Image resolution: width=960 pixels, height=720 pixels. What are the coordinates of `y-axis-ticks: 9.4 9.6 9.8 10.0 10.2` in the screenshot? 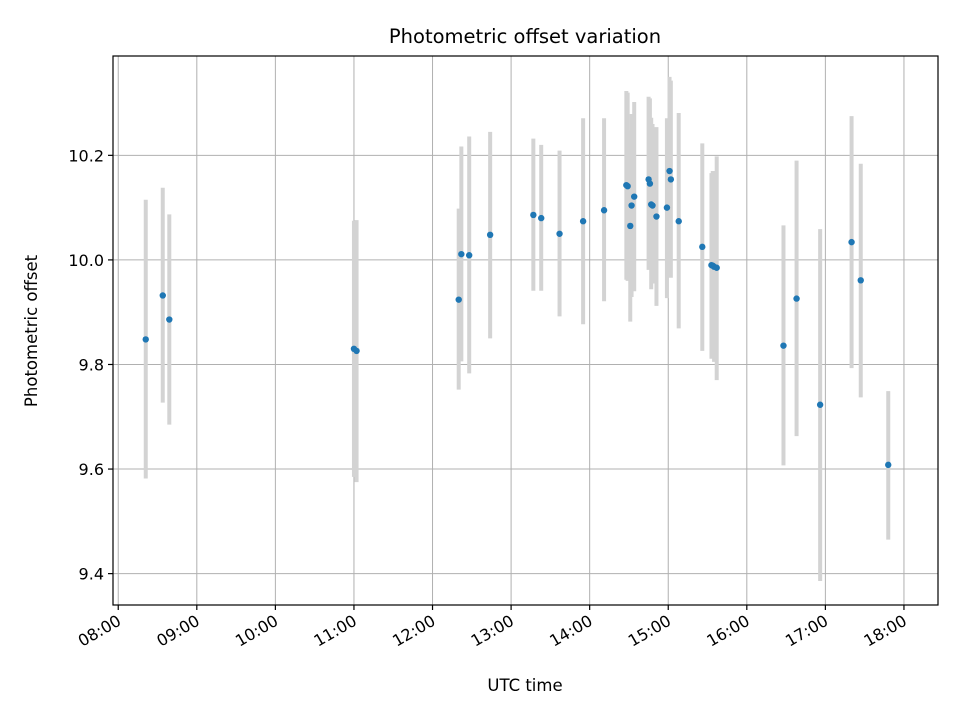 It's located at (90, 365).